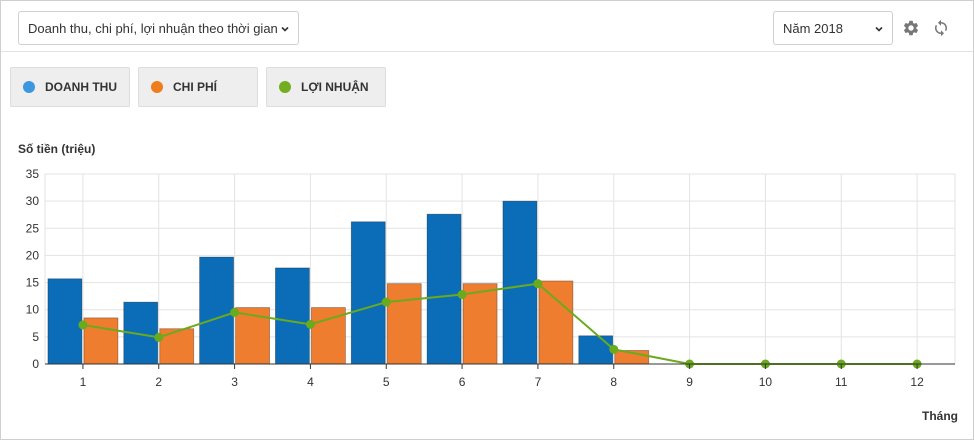 The height and width of the screenshot is (440, 974). I want to click on x-tick-label: 11, so click(841, 382).